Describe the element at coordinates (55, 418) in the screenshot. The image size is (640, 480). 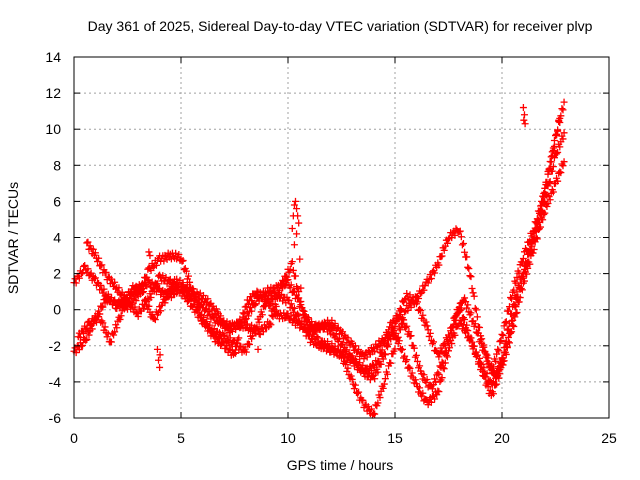
I see `y-tick-label: -6` at that location.